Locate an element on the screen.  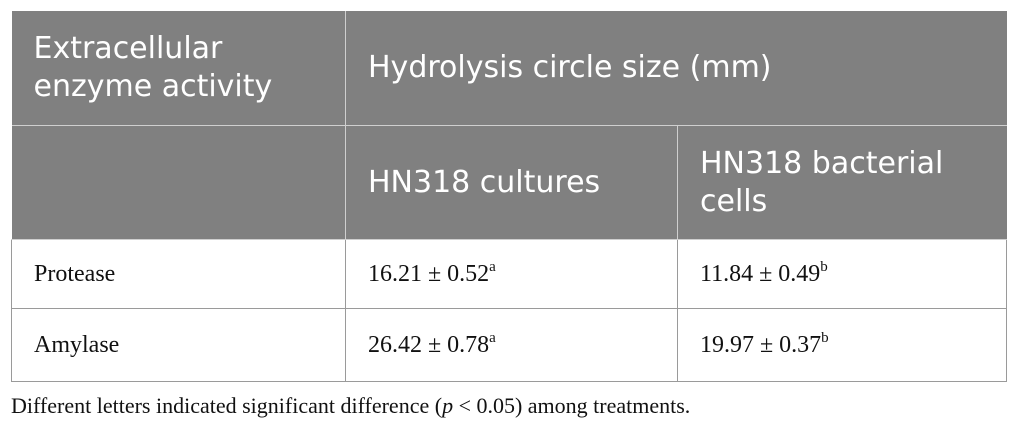
footnote-p-symbol: p is located at coordinates (448, 405).